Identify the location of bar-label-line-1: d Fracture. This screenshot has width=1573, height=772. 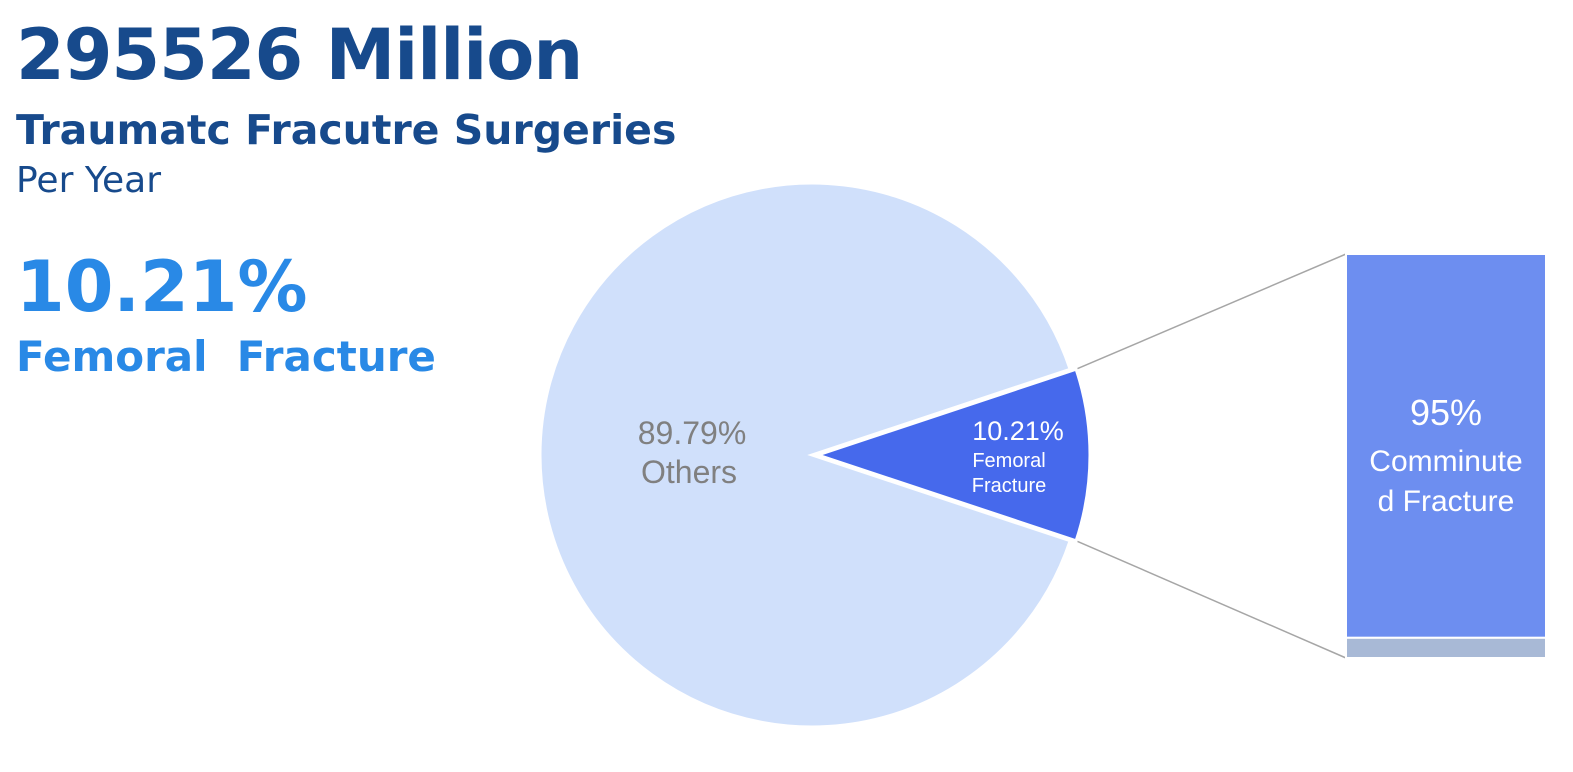
(1446, 501).